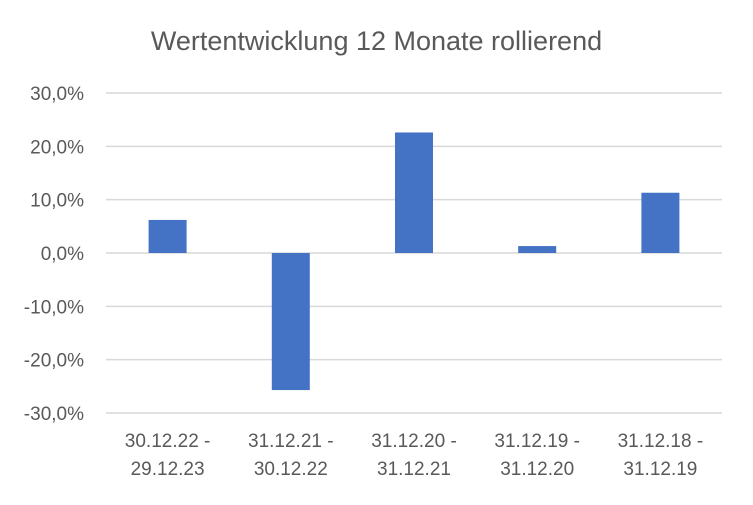  What do you see at coordinates (414, 441) in the screenshot?
I see `x-category-label: 31.12.20 -` at bounding box center [414, 441].